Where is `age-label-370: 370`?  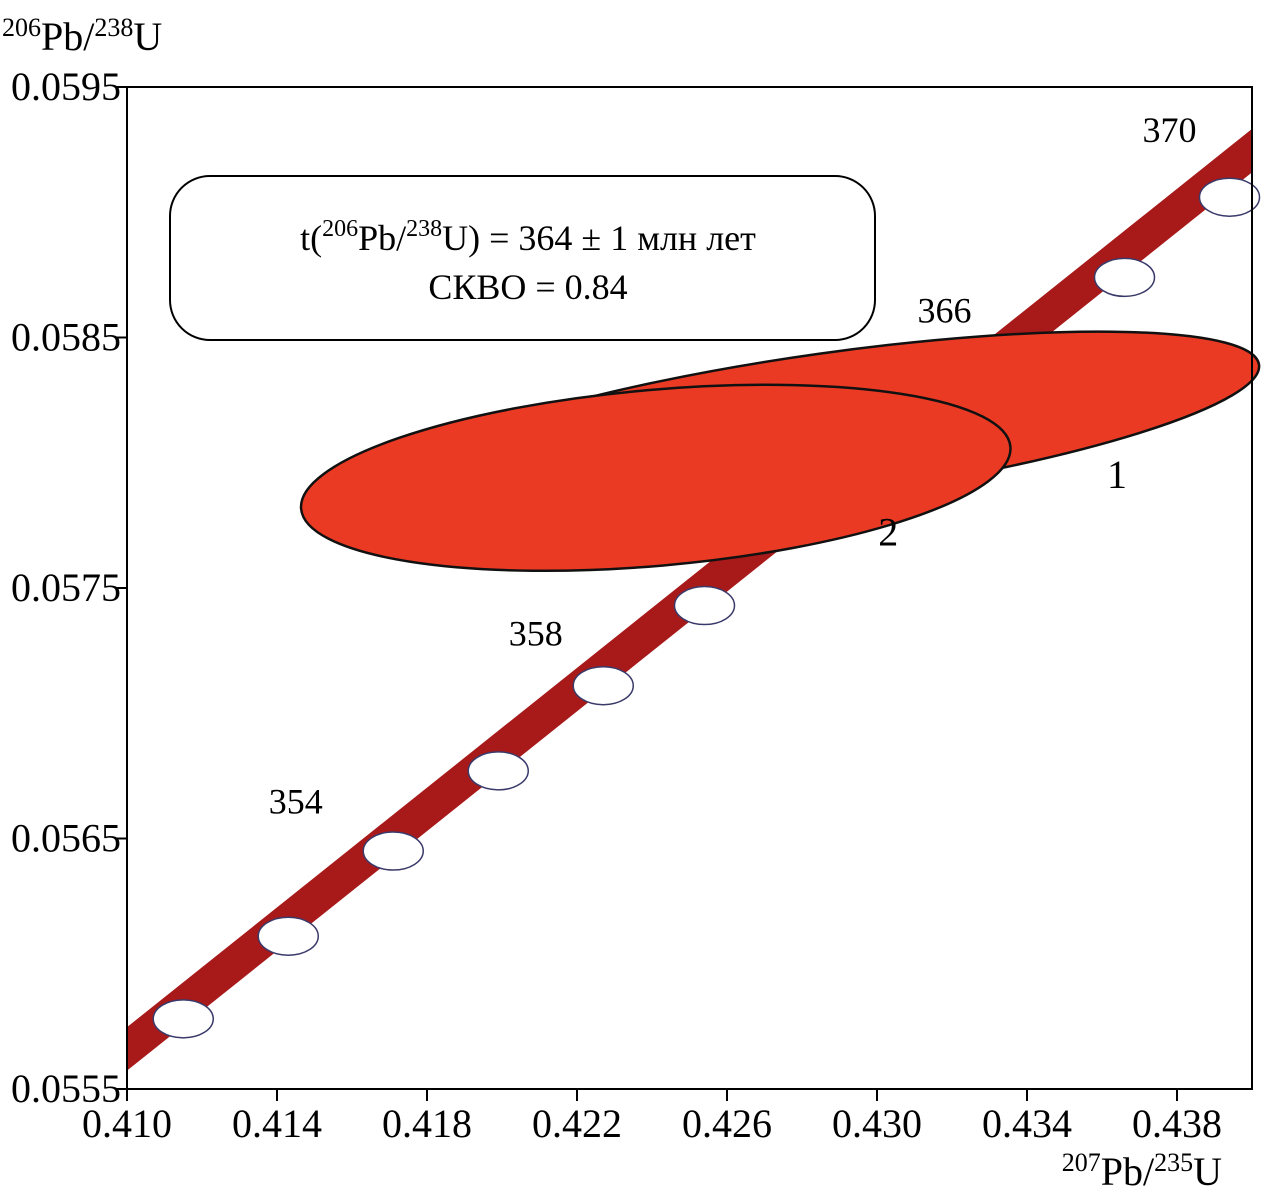
age-label-370: 370 is located at coordinates (1170, 130).